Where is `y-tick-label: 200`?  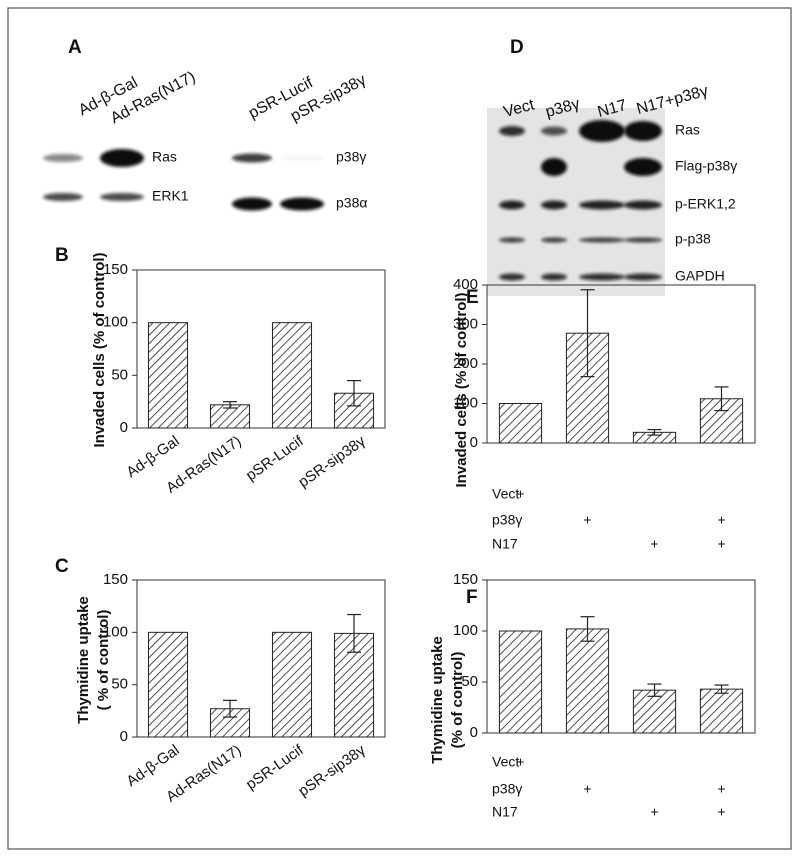 y-tick-label: 200 is located at coordinates (465, 363).